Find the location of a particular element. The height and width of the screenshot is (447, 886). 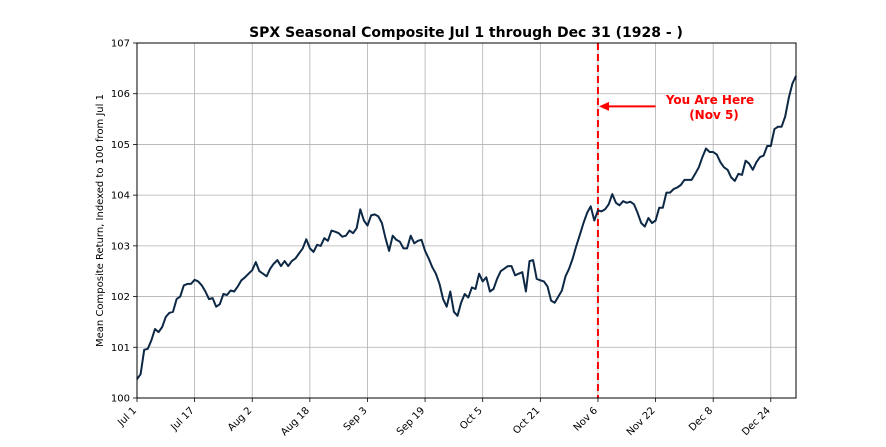

y-tick-label: 104 is located at coordinates (120, 196).